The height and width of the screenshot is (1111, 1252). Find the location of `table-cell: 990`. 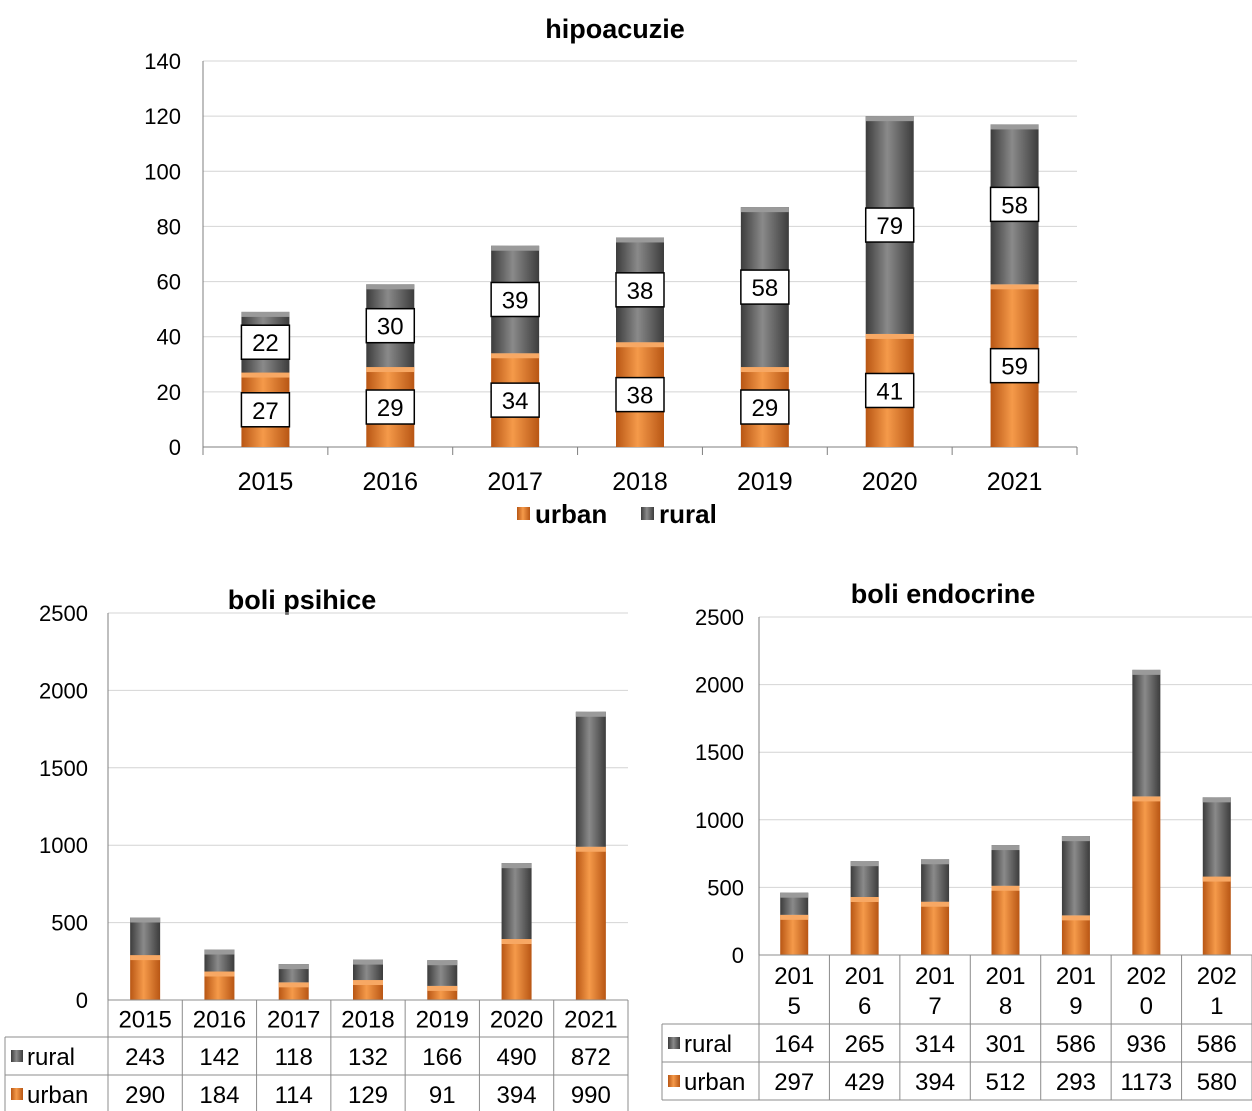

table-cell: 990 is located at coordinates (591, 1095).